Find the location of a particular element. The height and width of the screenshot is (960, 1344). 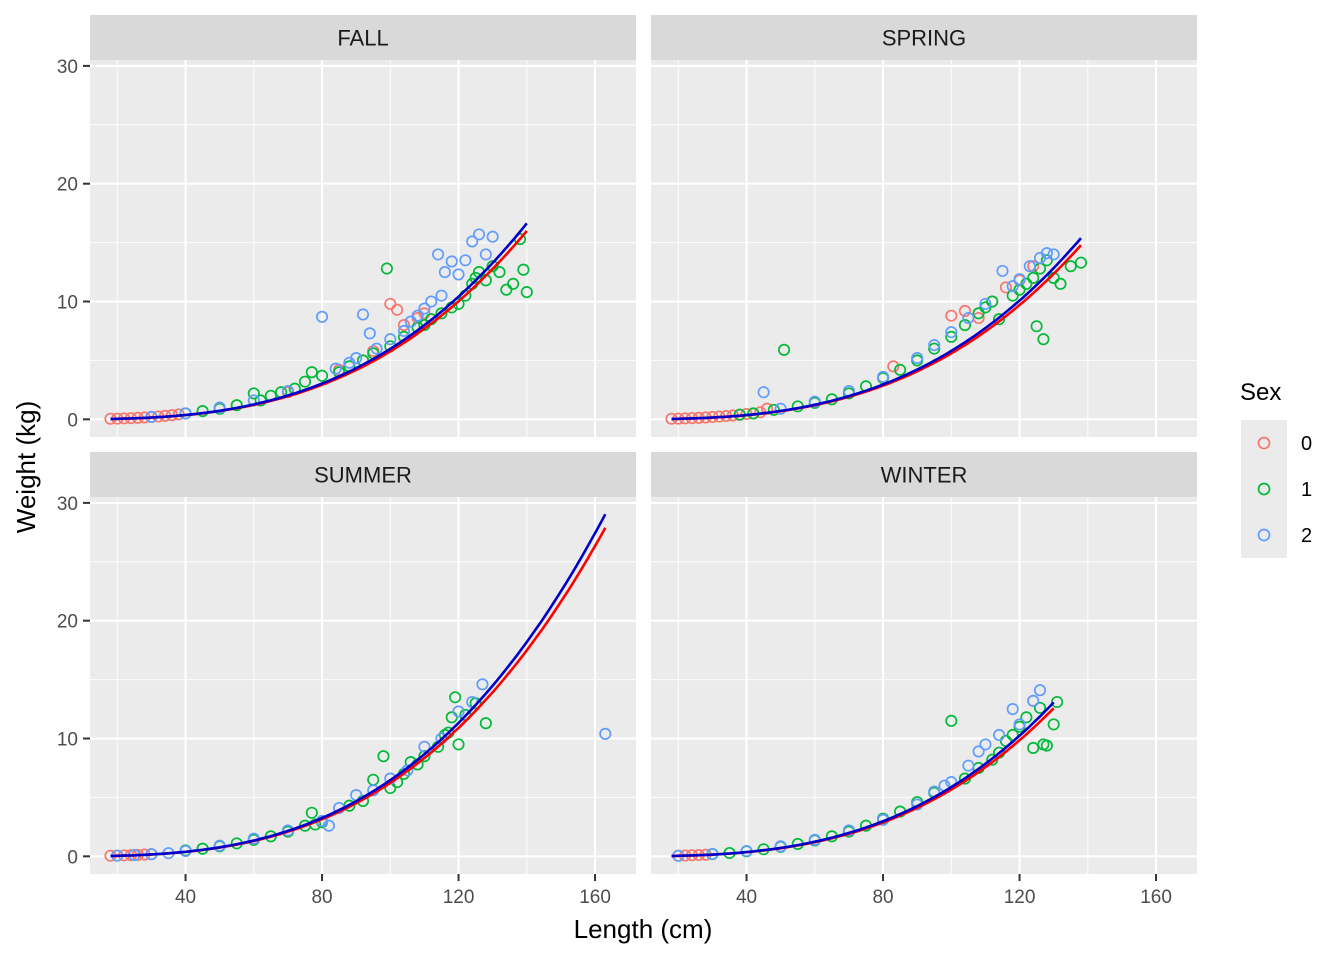

legend: Sex 0 1 2 is located at coordinates (1276, 468).